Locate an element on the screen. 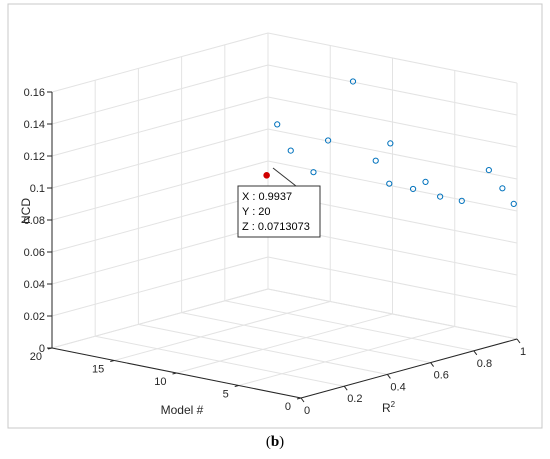 Image resolution: width=550 pixels, height=459 pixels. z-tick-label: 0.08 is located at coordinates (34, 221).